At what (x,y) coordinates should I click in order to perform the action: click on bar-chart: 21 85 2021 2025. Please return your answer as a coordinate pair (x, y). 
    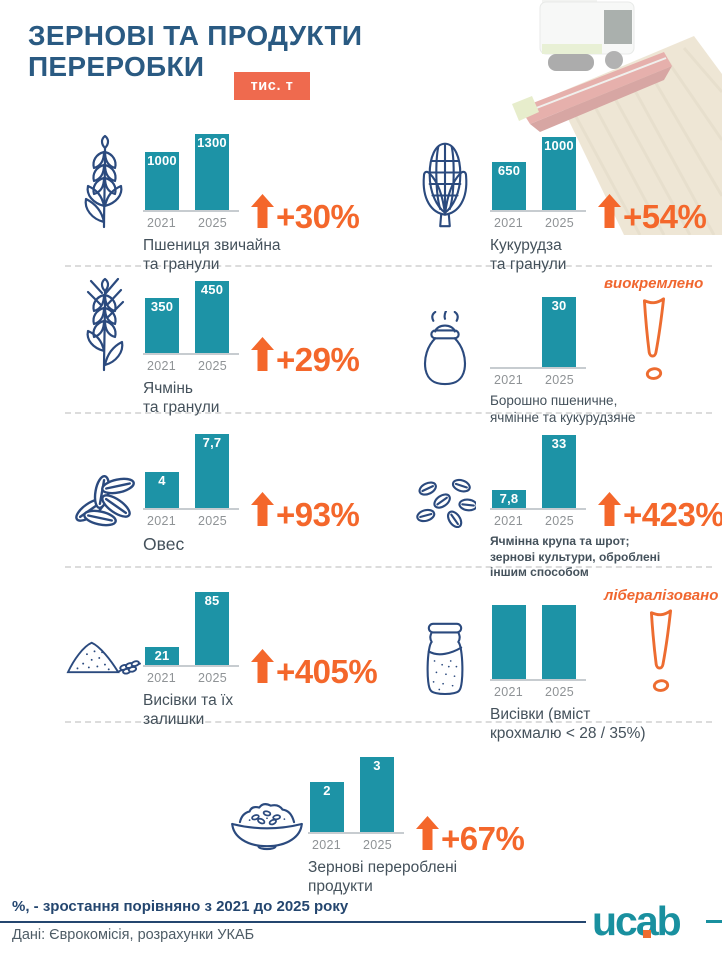
    Looking at the image, I should click on (191, 636).